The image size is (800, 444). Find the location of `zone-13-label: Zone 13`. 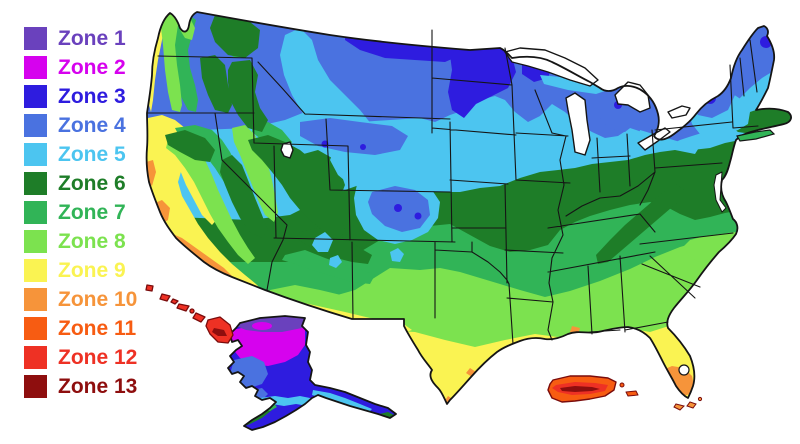

zone-13-label: Zone 13 is located at coordinates (98, 386).